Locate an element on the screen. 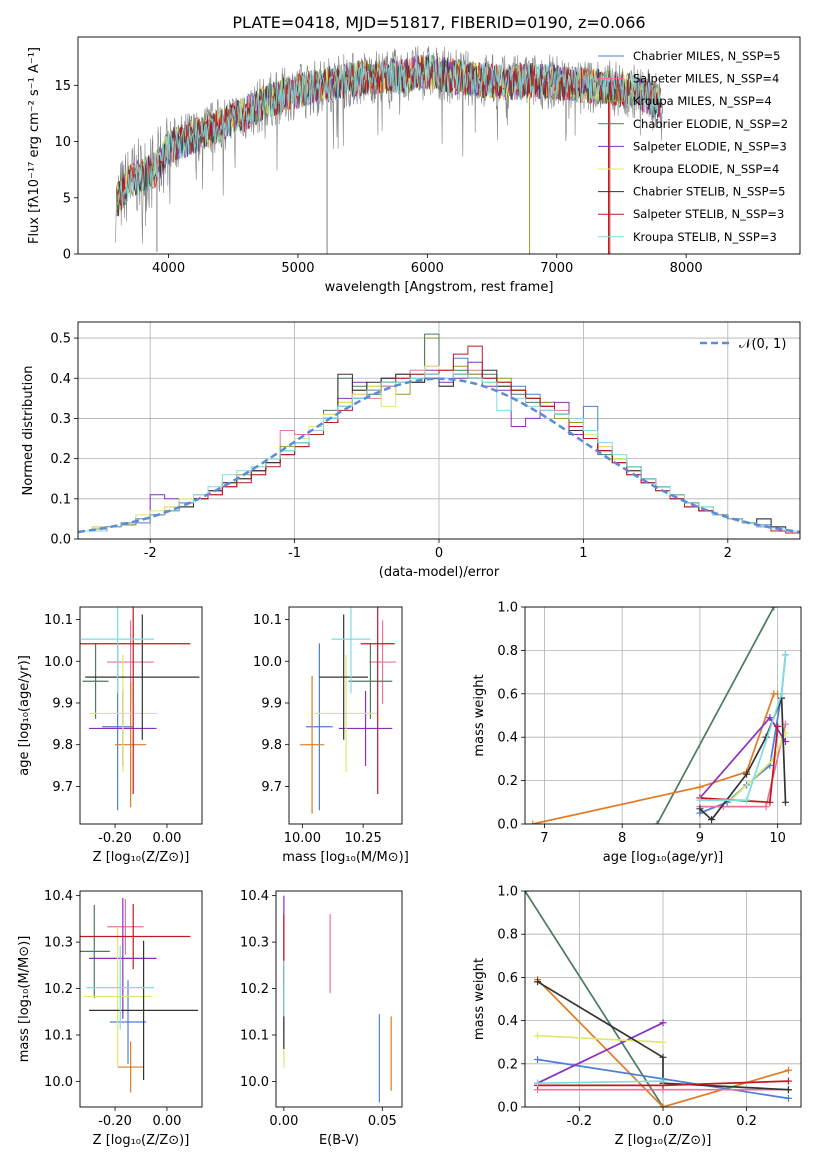  legend-label-7: Salpeter STELIB, N_SSP=3 is located at coordinates (708, 214).